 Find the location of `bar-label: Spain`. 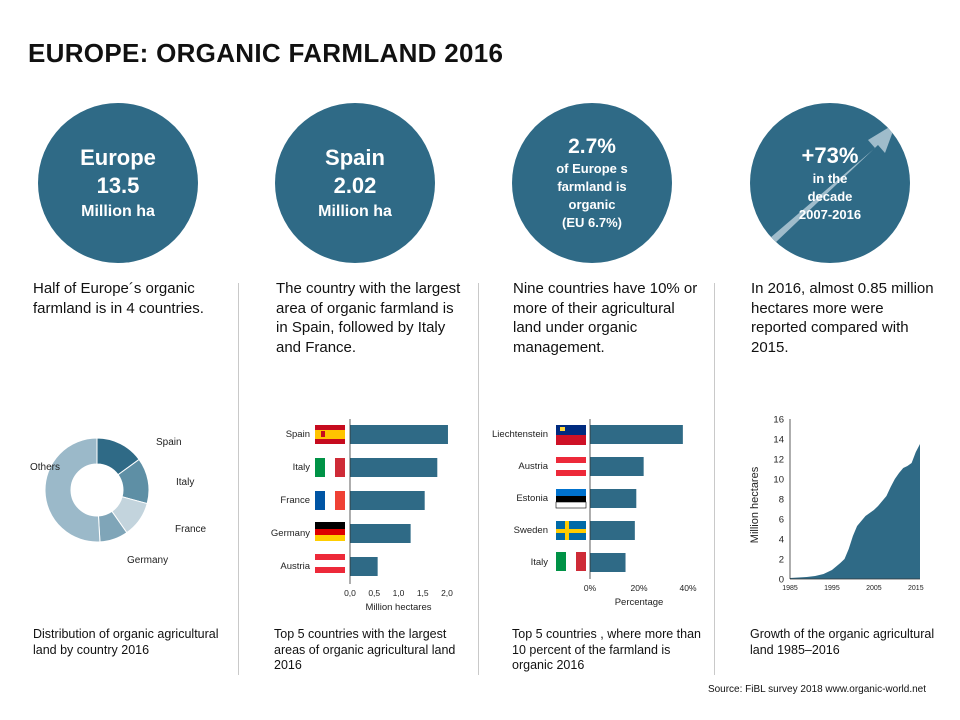

bar-label: Spain is located at coordinates (298, 434).